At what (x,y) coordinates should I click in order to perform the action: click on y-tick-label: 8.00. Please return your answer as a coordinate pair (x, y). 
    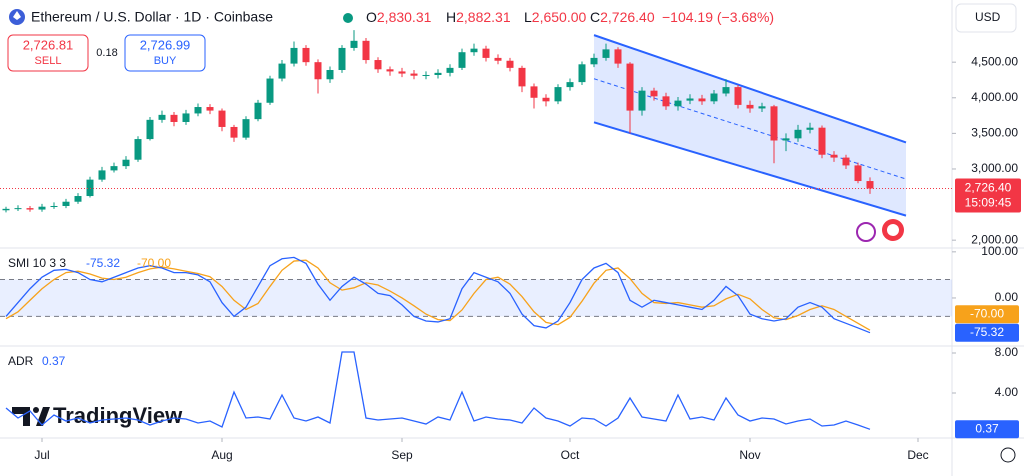
    Looking at the image, I should click on (1007, 352).